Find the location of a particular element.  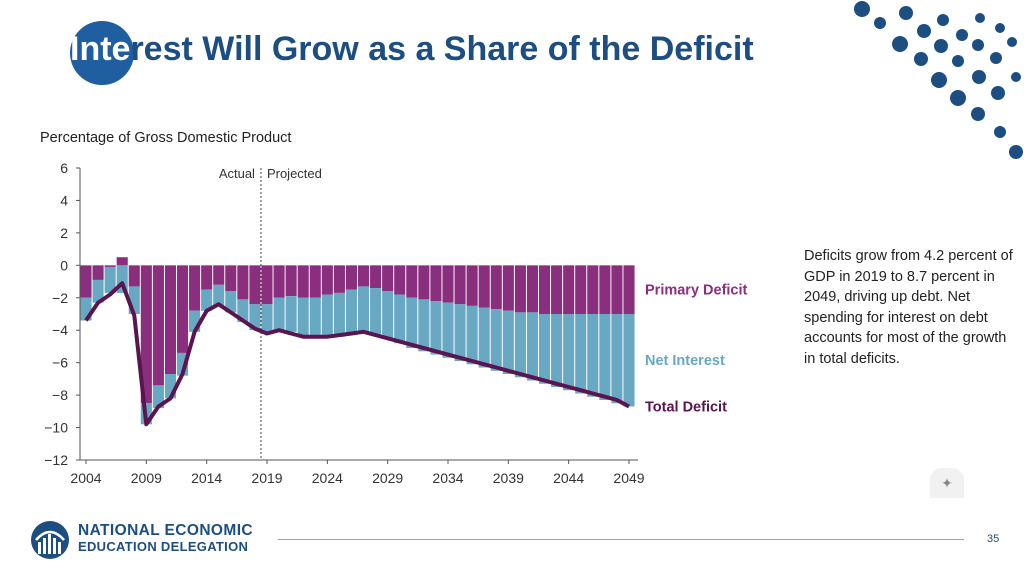

divider-label-projected: Projected is located at coordinates (294, 173).